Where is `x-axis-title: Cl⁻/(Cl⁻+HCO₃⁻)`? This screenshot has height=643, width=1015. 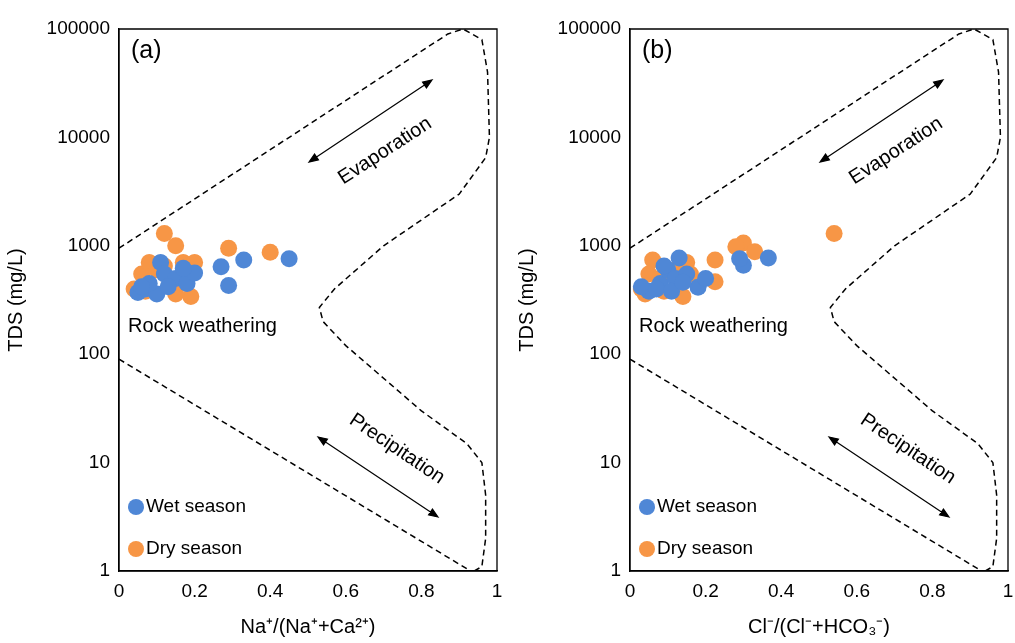
x-axis-title: Cl⁻/(Cl⁻+HCO₃⁻) is located at coordinates (819, 625).